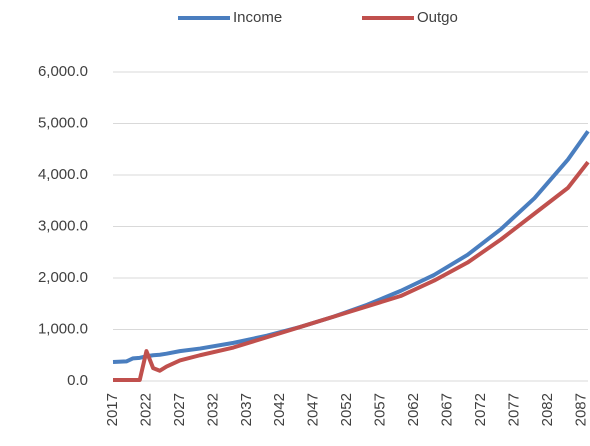 The image size is (590, 446). I want to click on legend-label: Income, so click(257, 17).